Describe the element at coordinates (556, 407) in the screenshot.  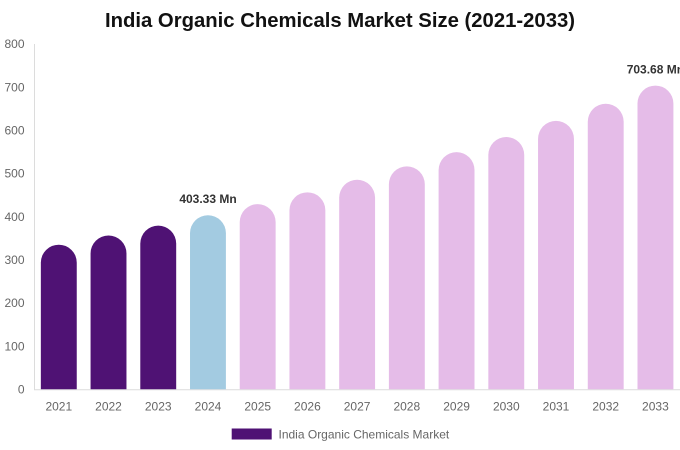
I see `svg-text: 2031` at that location.